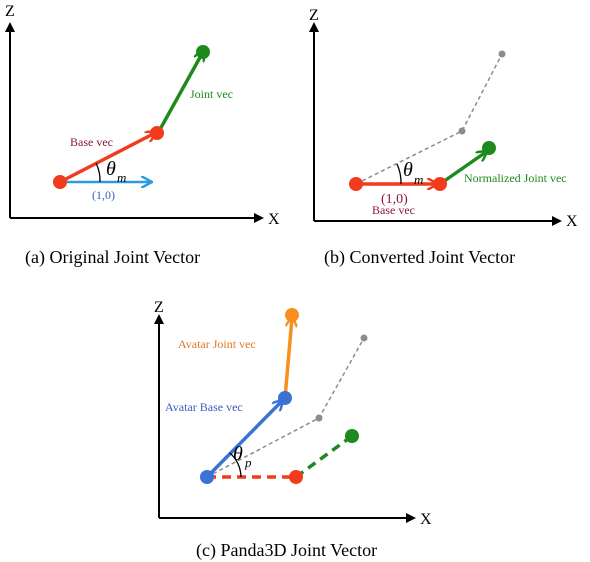 The height and width of the screenshot is (562, 590). What do you see at coordinates (285, 398) in the screenshot?
I see `avatar-base-end` at bounding box center [285, 398].